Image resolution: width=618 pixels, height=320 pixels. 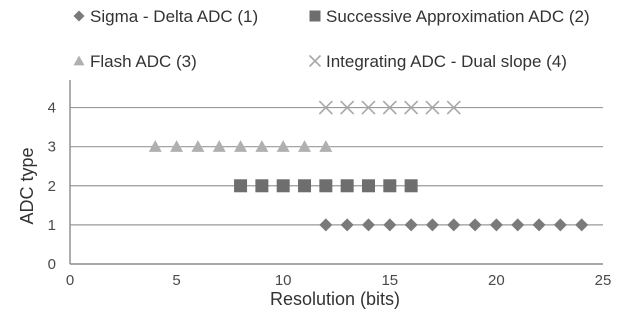 What do you see at coordinates (52, 186) in the screenshot?
I see `y-tick-label-2: 2` at bounding box center [52, 186].